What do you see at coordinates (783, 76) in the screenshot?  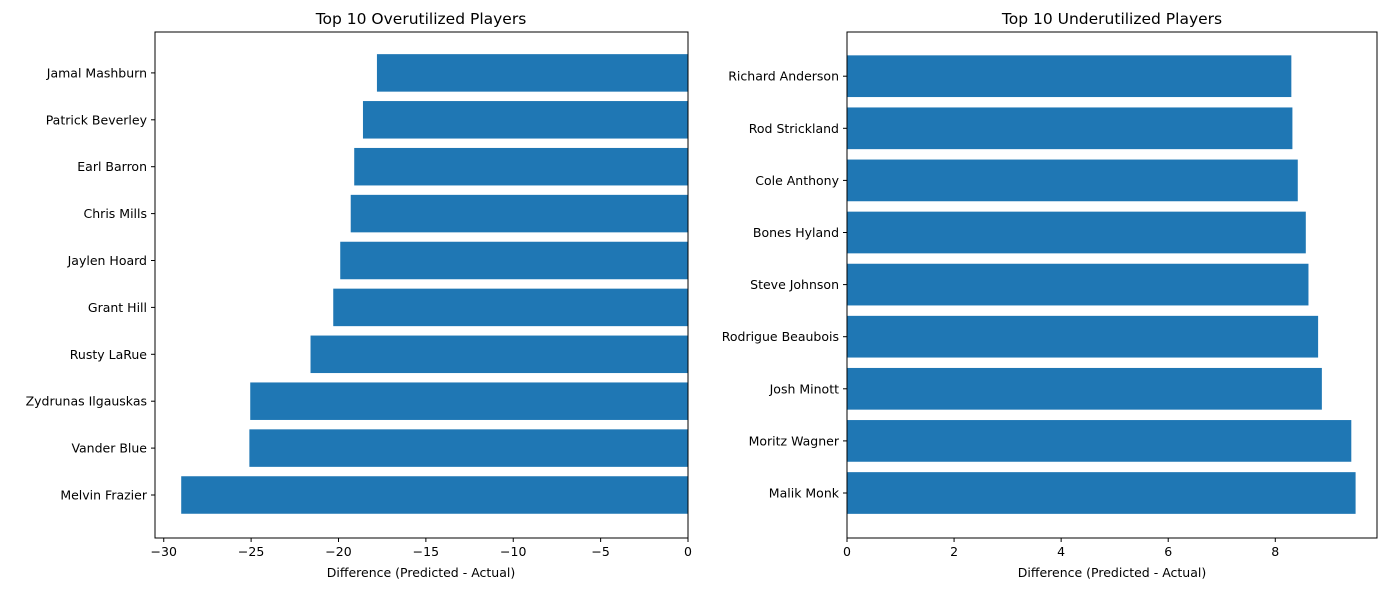 I see `y-tick-label: Richard Anderson` at bounding box center [783, 76].